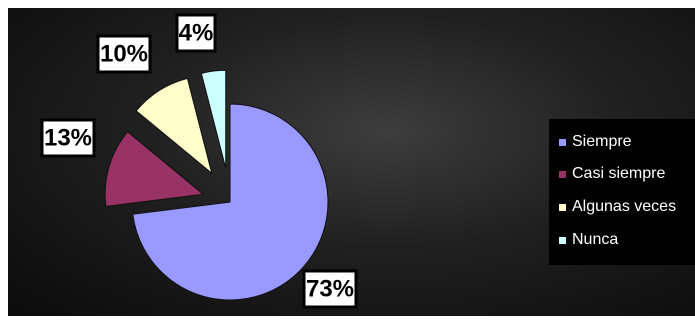  Describe the element at coordinates (562, 240) in the screenshot. I see `legend-swatch-nunca` at that location.